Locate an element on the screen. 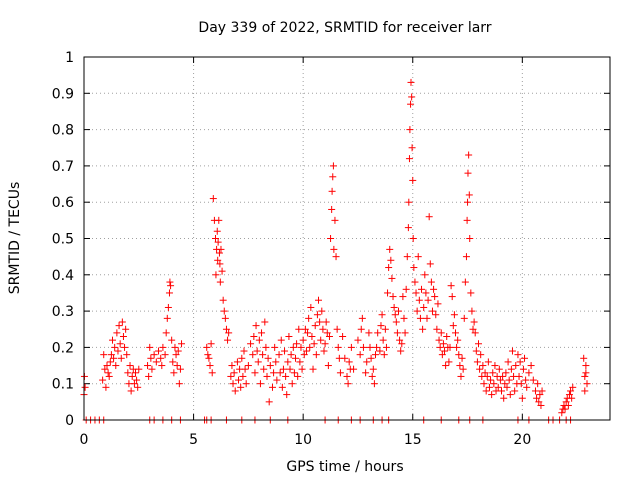 The width and height of the screenshot is (640, 480). x-tick-label: 20 is located at coordinates (522, 440).